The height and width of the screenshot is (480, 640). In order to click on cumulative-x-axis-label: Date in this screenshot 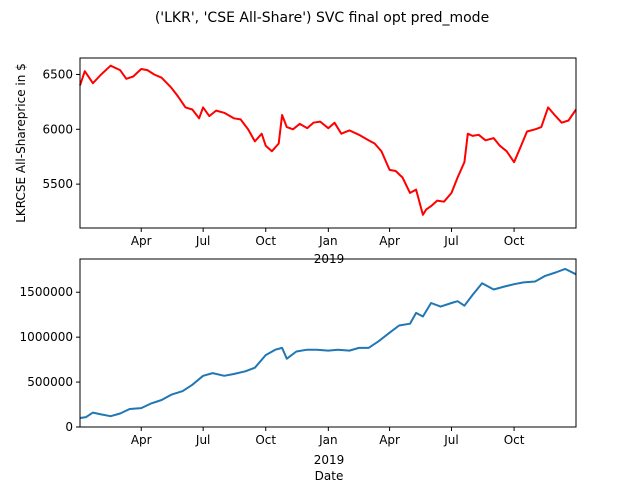, I will do `click(329, 474)`.